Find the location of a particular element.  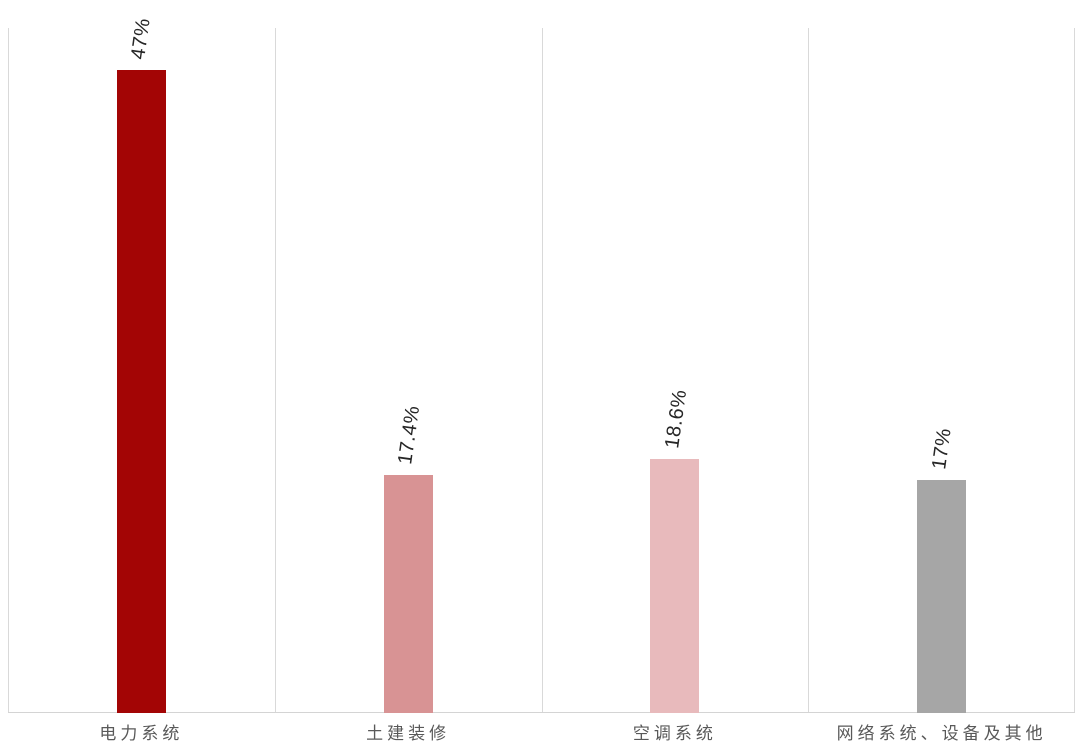

x-axis-line is located at coordinates (541, 712).